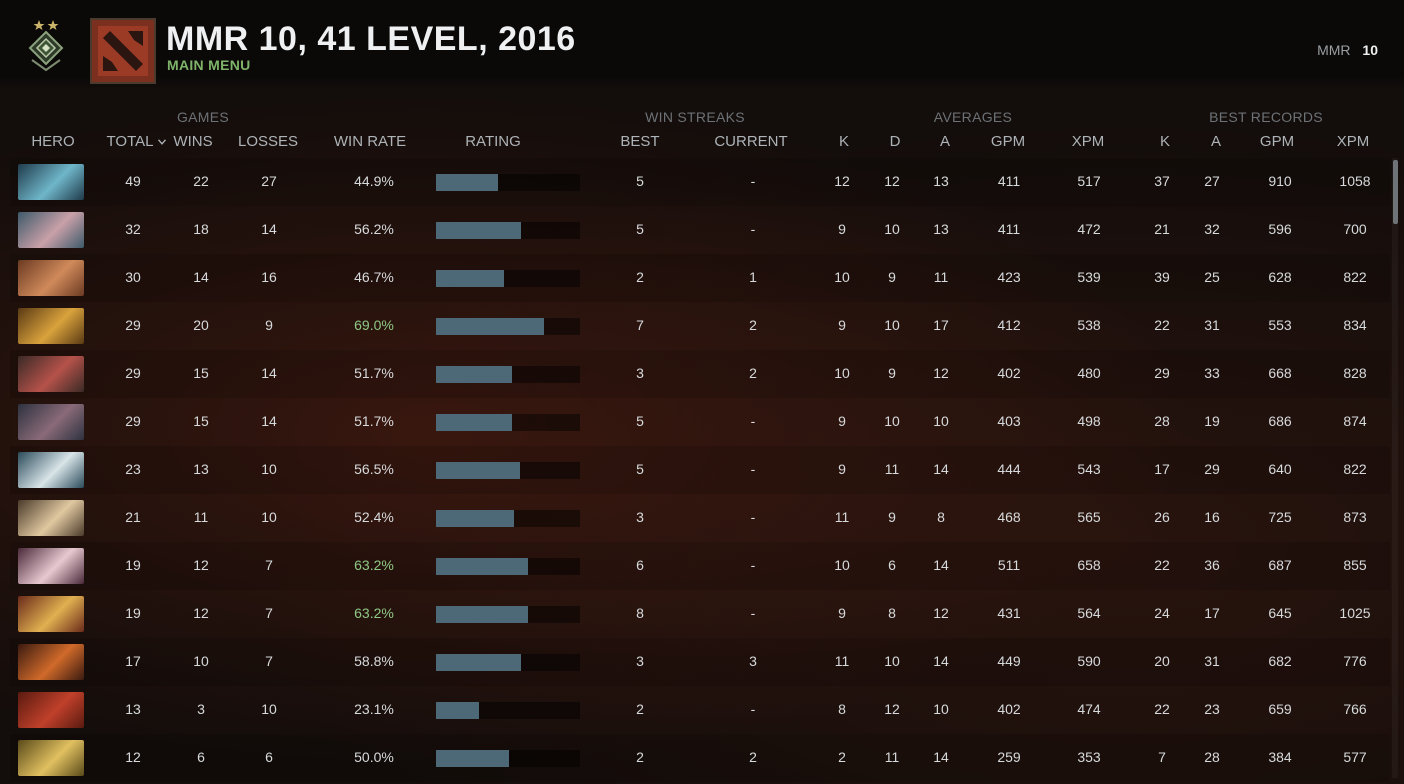 The width and height of the screenshot is (1404, 784). I want to click on col-header-avg-xpm: XPM, so click(1088, 141).